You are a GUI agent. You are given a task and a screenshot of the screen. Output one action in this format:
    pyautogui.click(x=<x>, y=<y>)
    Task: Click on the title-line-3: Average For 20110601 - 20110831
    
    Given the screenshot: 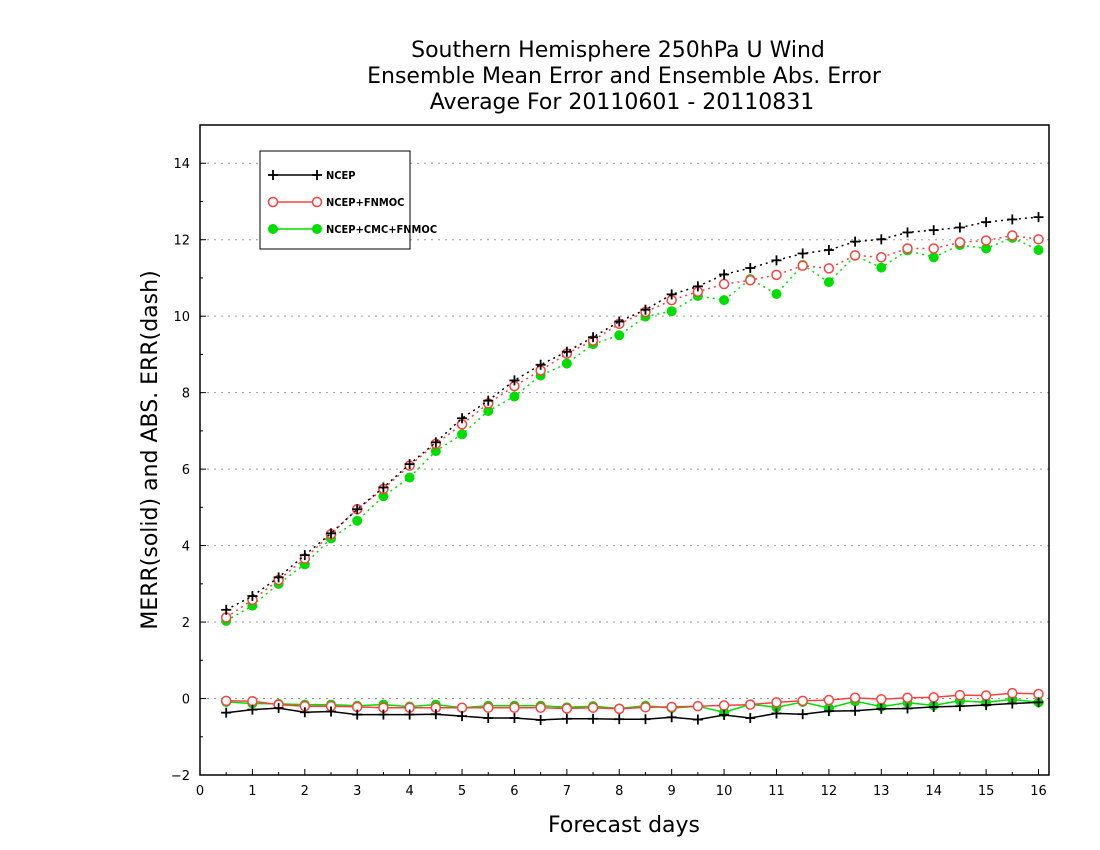 What is the action you would take?
    pyautogui.click(x=622, y=102)
    